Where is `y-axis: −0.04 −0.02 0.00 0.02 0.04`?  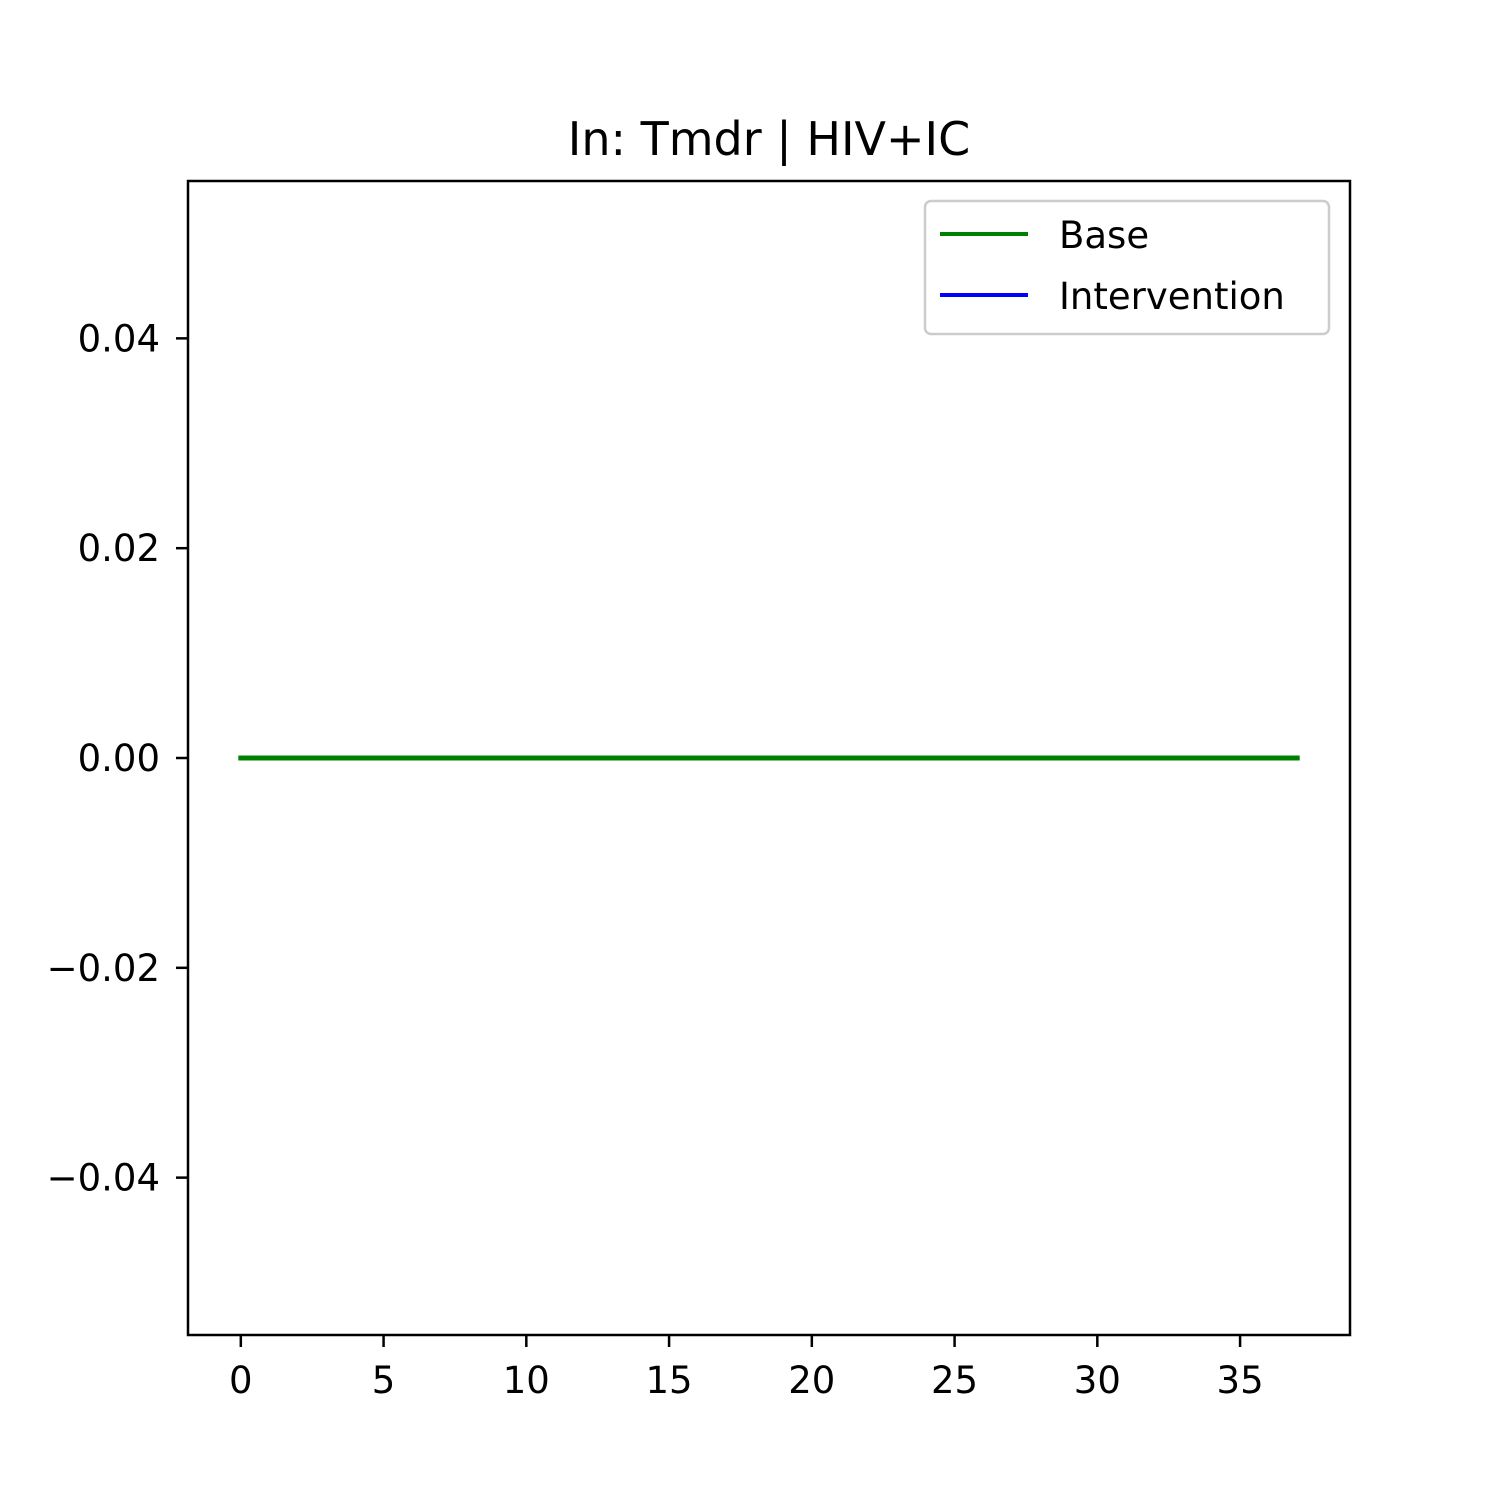 y-axis: −0.04 −0.02 0.00 0.02 0.04 is located at coordinates (117, 758).